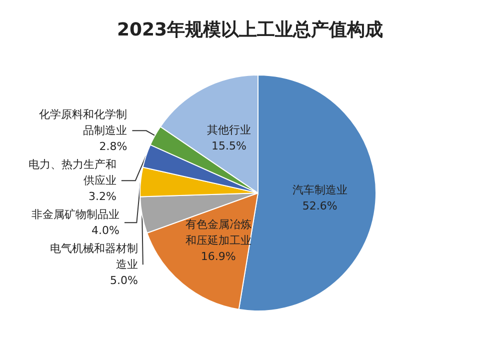  I want to click on slice-label: 化学原料和化学制品制造业, so click(83, 123).